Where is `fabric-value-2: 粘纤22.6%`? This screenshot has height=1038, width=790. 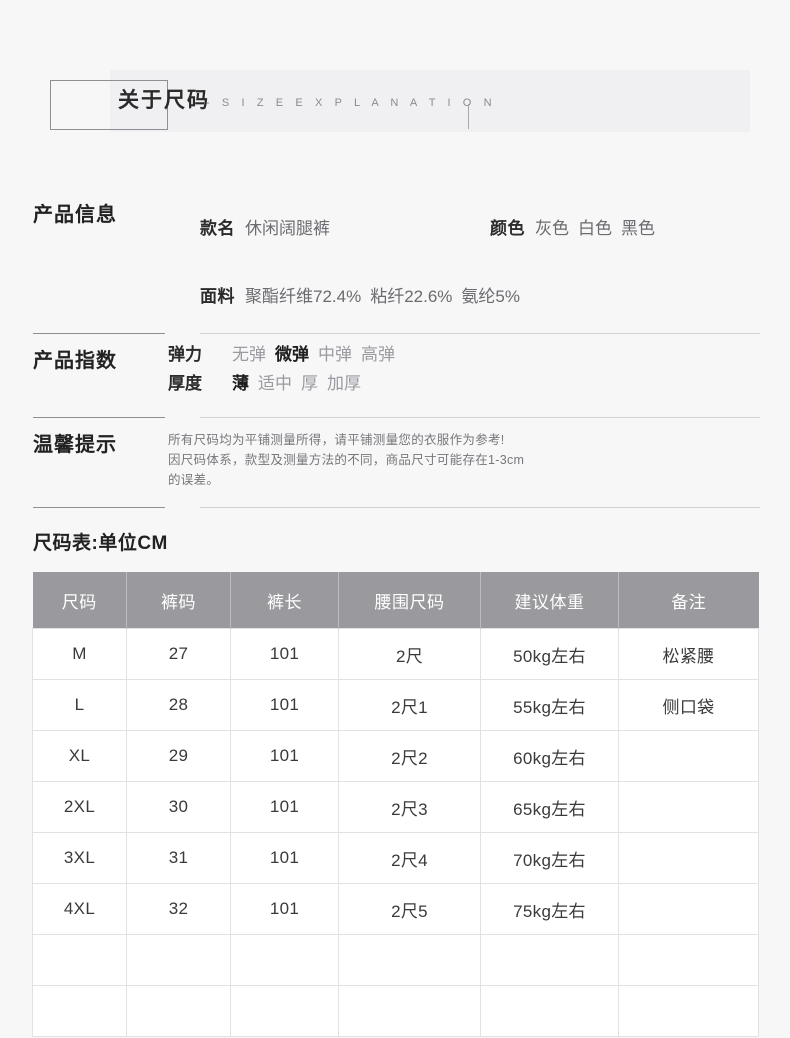 fabric-value-2: 粘纤22.6% is located at coordinates (411, 296).